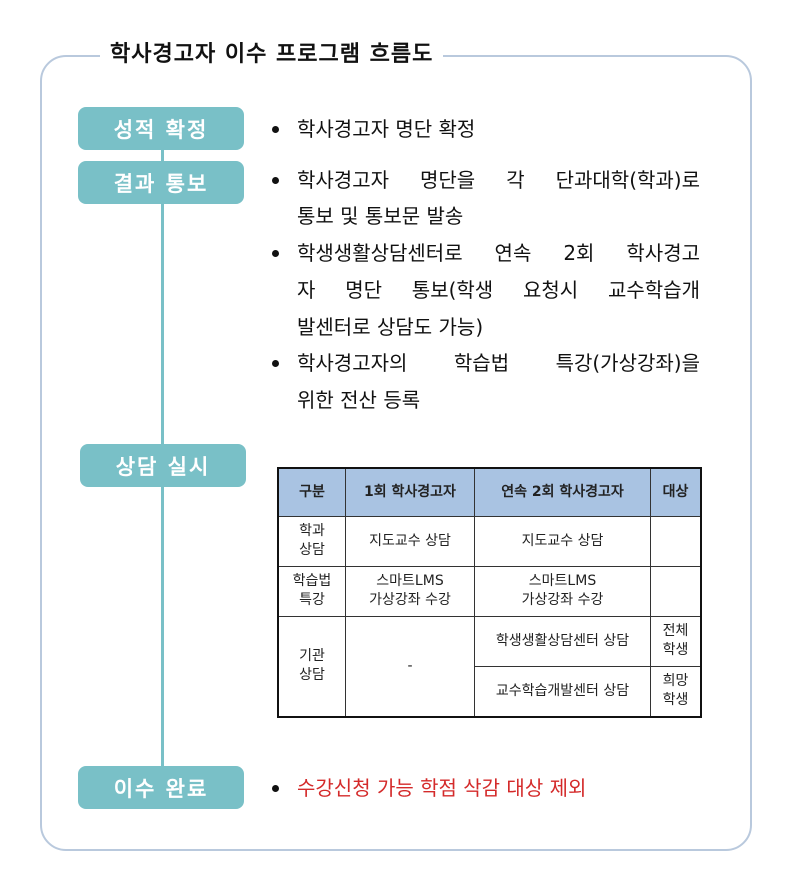 This screenshot has width=787, height=891. What do you see at coordinates (562, 691) in the screenshot?
I see `cell: 교수학습개발센터 상담` at bounding box center [562, 691].